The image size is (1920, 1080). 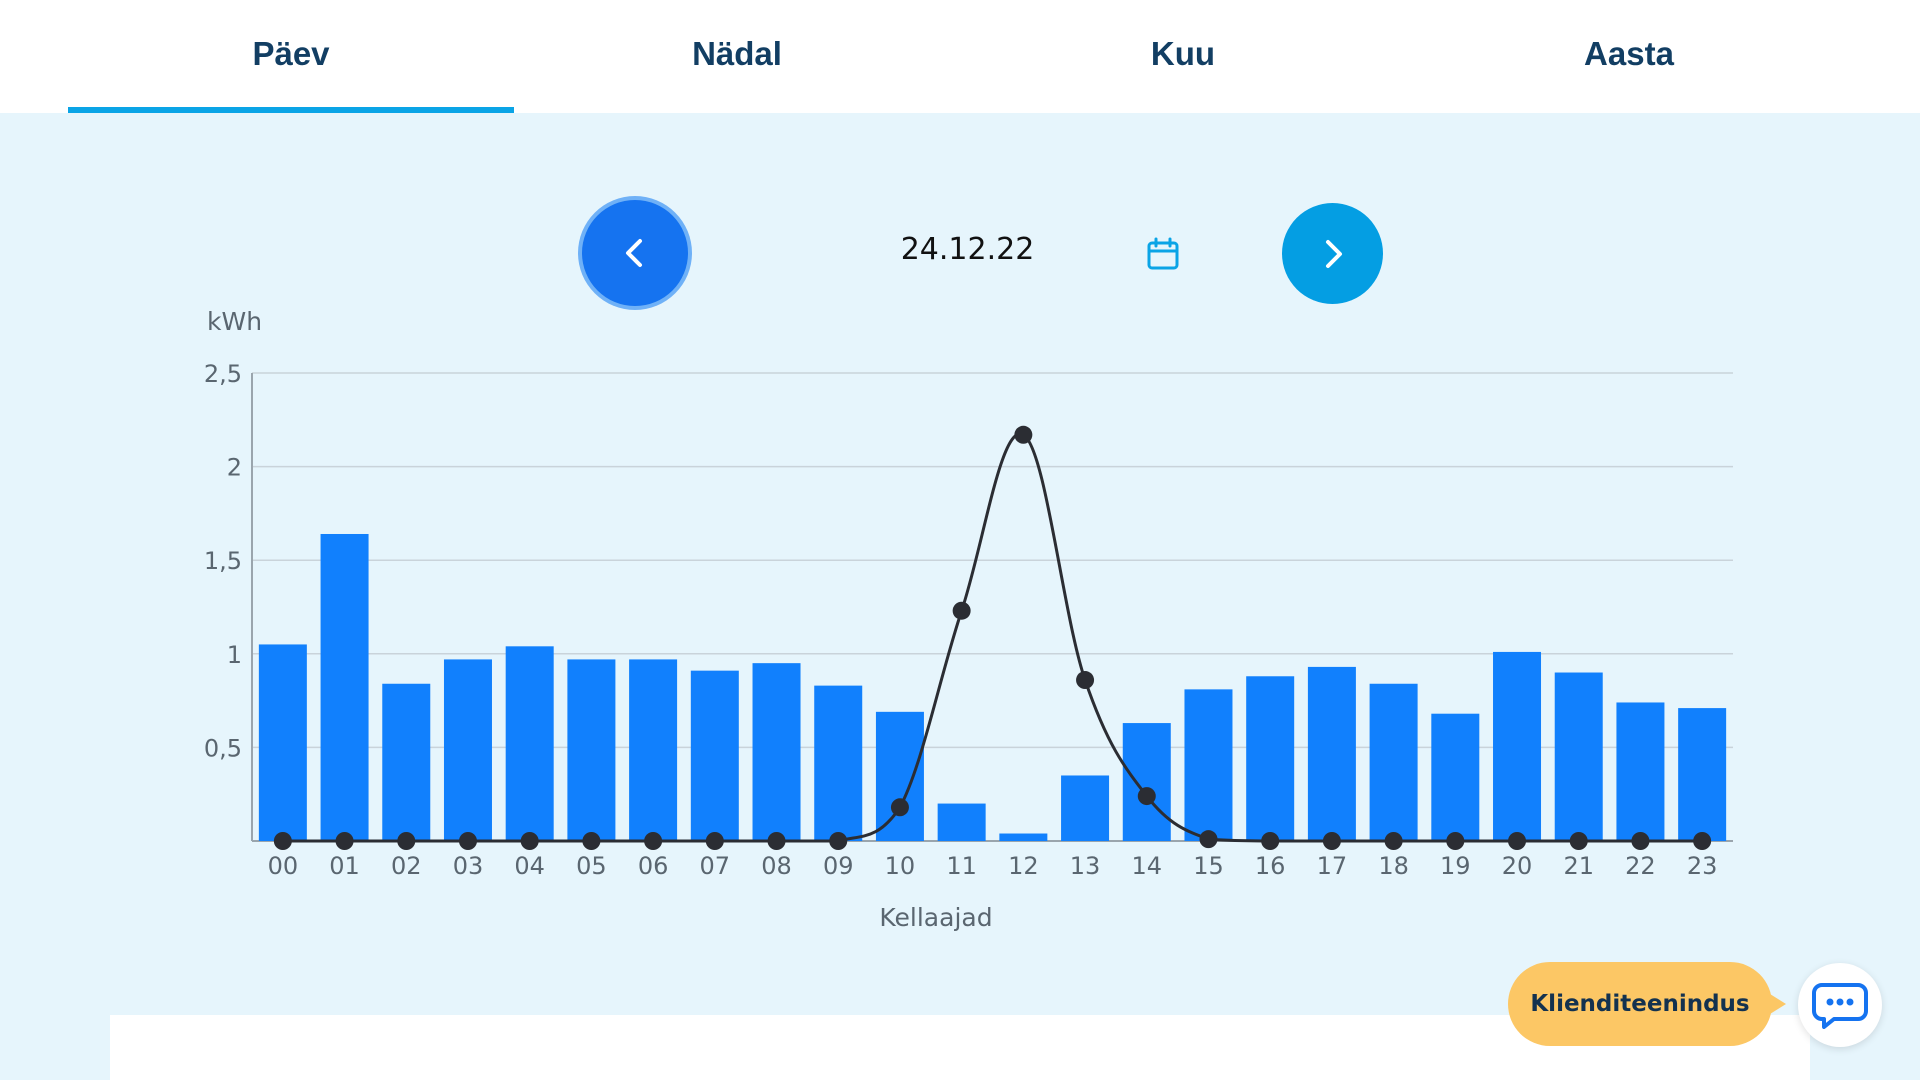 I want to click on y-tick-label: 1,5, so click(x=223, y=561).